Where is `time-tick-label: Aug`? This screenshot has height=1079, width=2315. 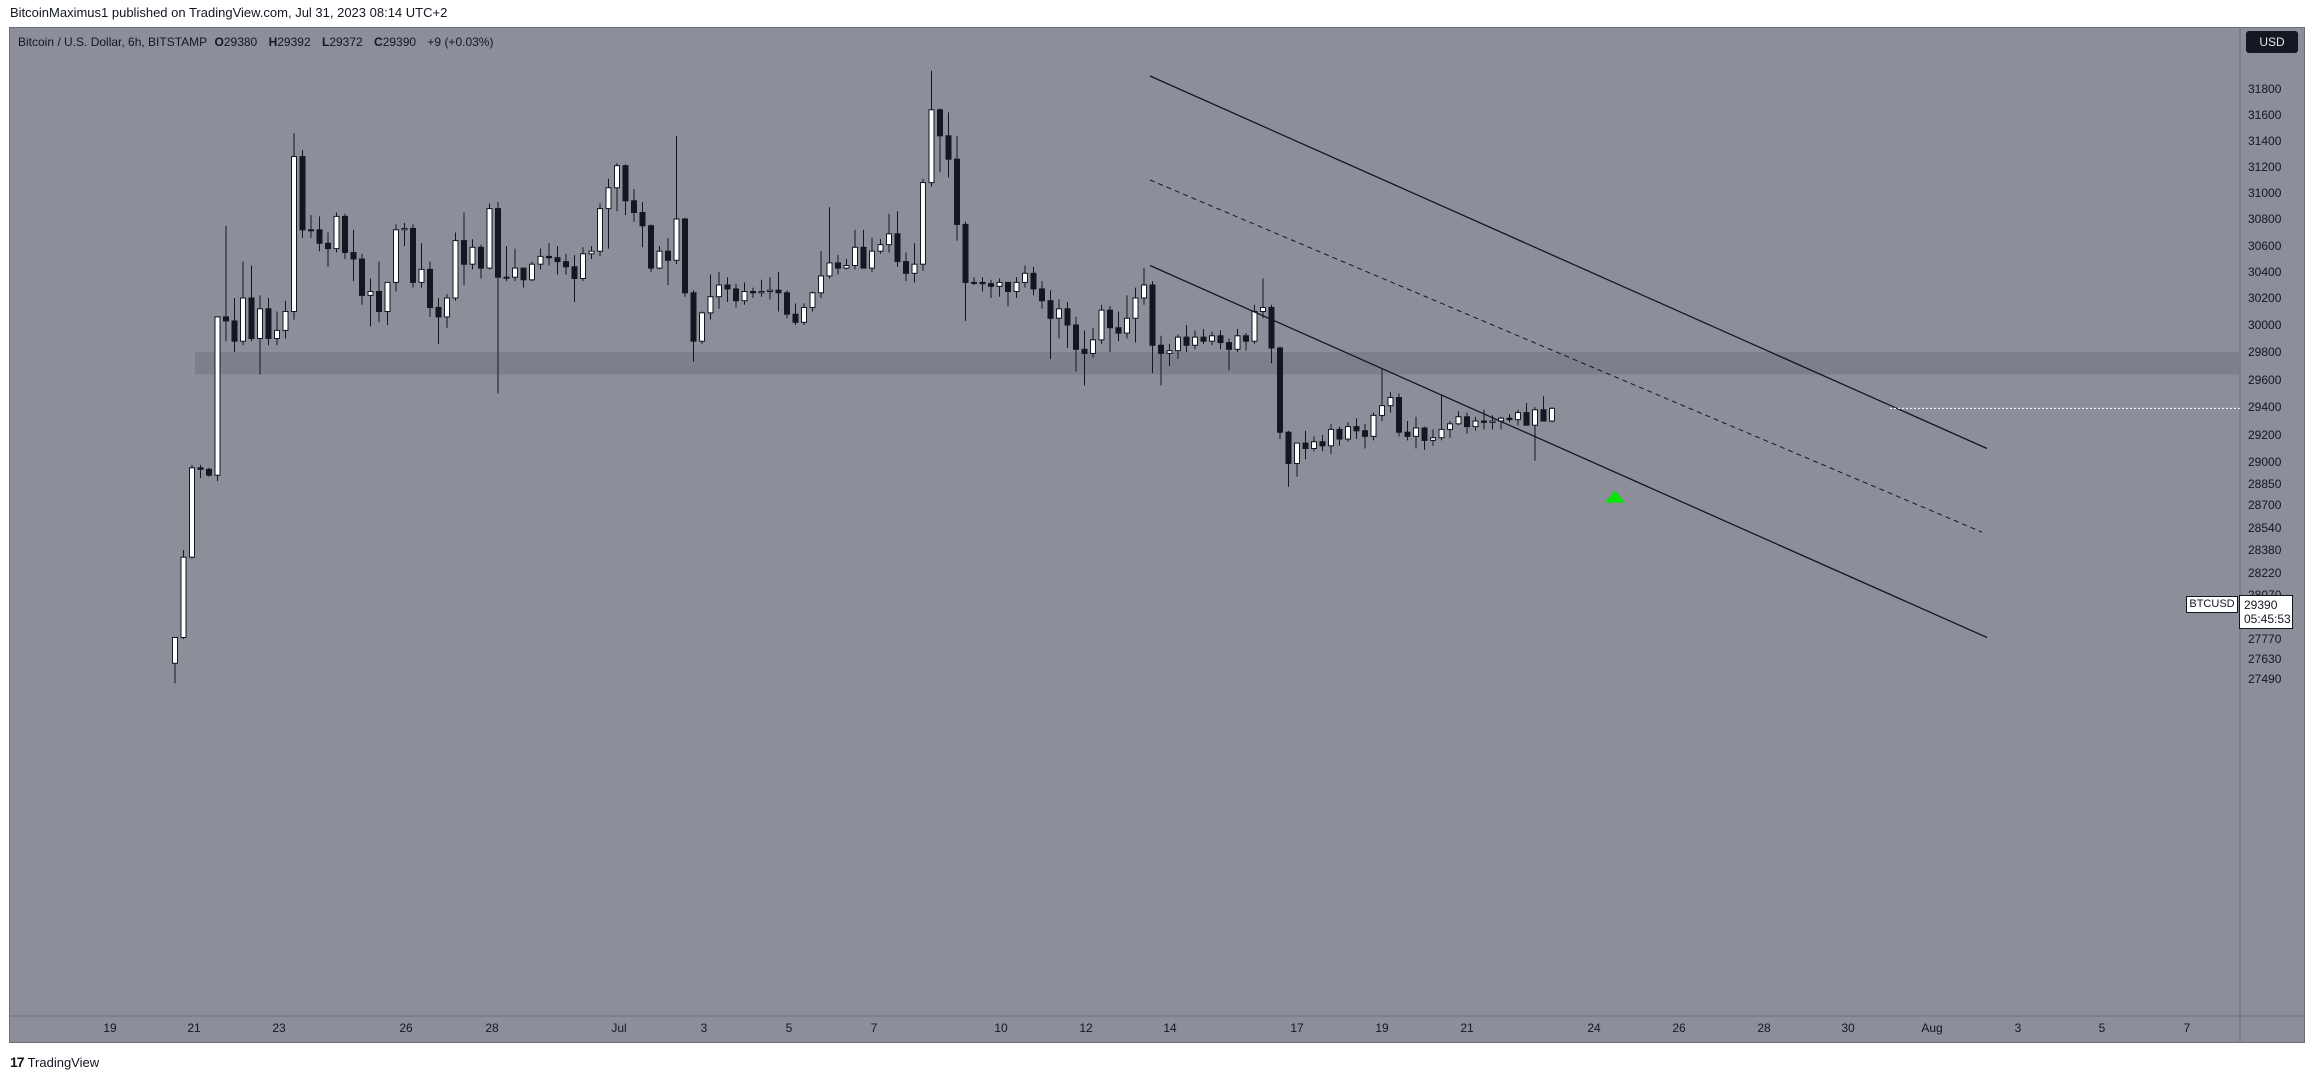 time-tick-label: Aug is located at coordinates (1931, 1028).